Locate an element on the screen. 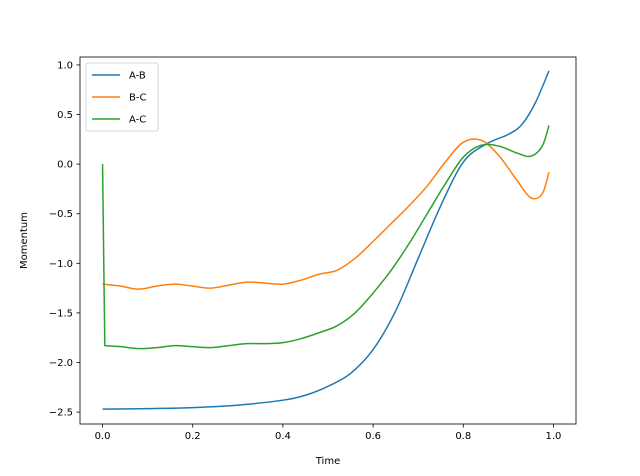 The height and width of the screenshot is (476, 640). x-tick-label: 0.2 is located at coordinates (193, 436).